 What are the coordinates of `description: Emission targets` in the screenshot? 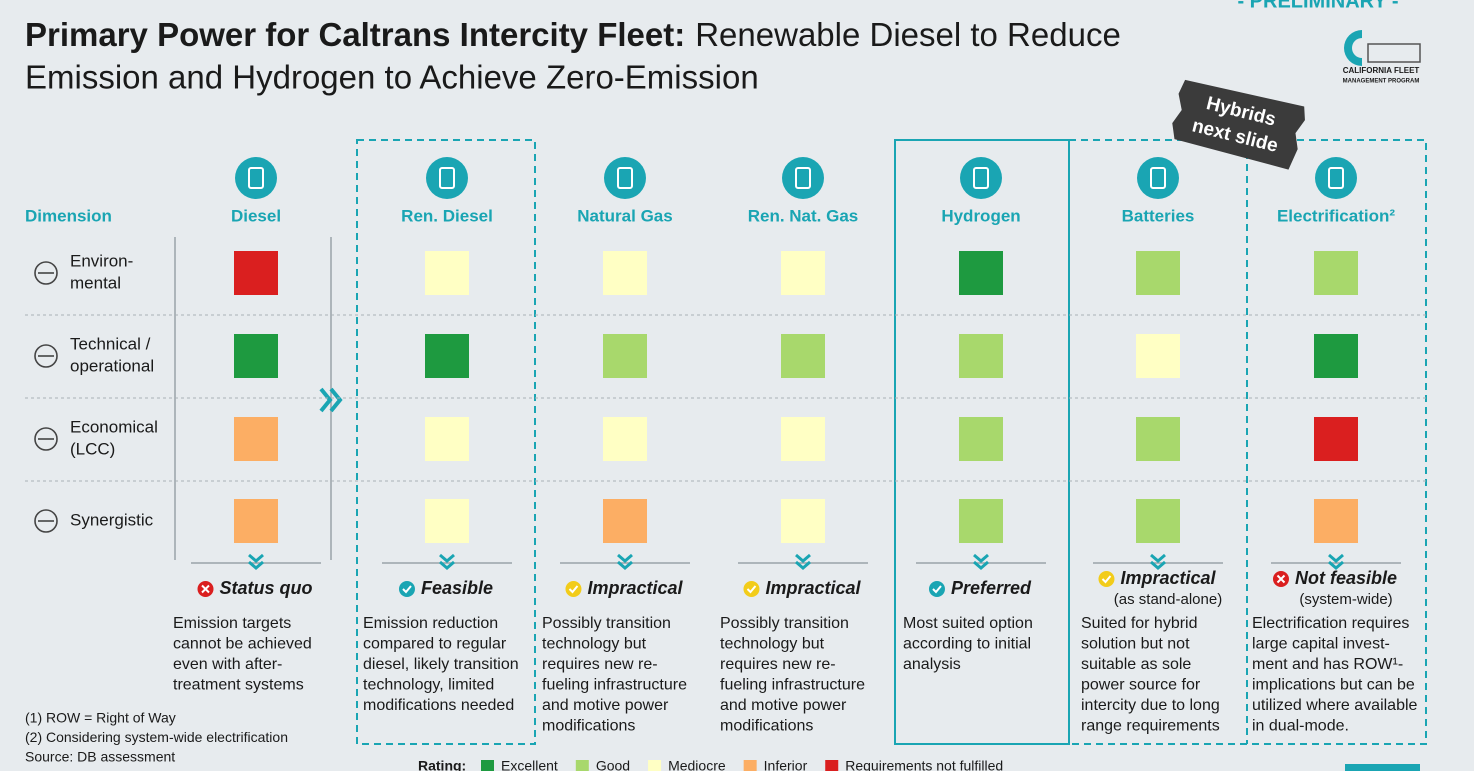 It's located at (232, 623).